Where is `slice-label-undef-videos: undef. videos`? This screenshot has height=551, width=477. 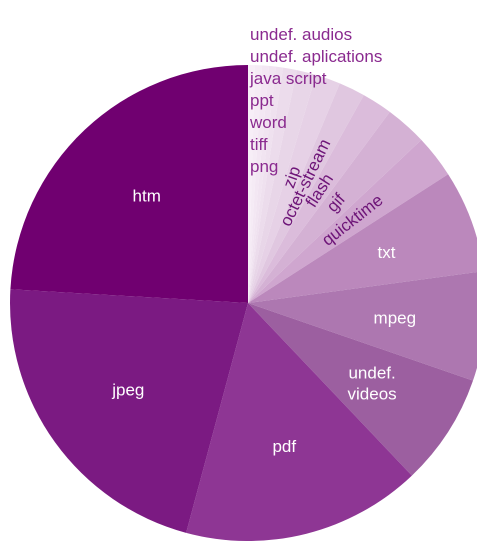 slice-label-undef-videos: undef. videos is located at coordinates (372, 383).